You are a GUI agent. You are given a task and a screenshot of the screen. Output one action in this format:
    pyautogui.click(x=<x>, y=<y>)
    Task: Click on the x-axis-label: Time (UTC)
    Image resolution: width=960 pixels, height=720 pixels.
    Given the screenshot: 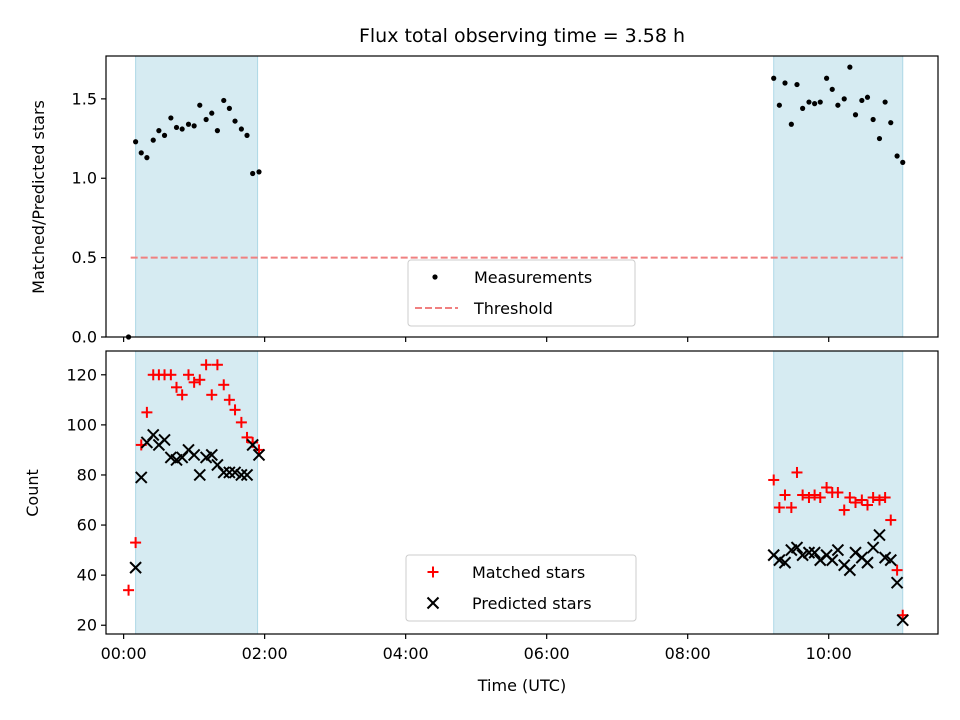 What is the action you would take?
    pyautogui.click(x=521, y=685)
    